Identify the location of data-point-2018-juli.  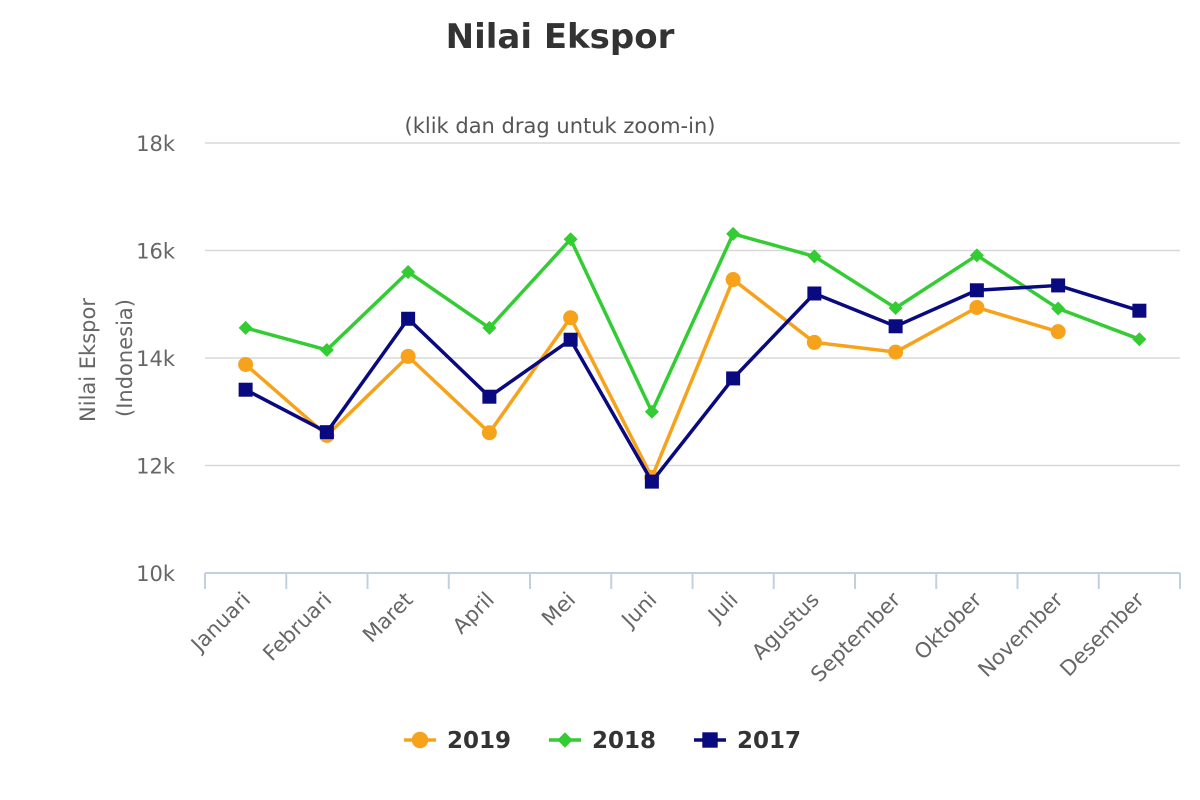
(733, 233).